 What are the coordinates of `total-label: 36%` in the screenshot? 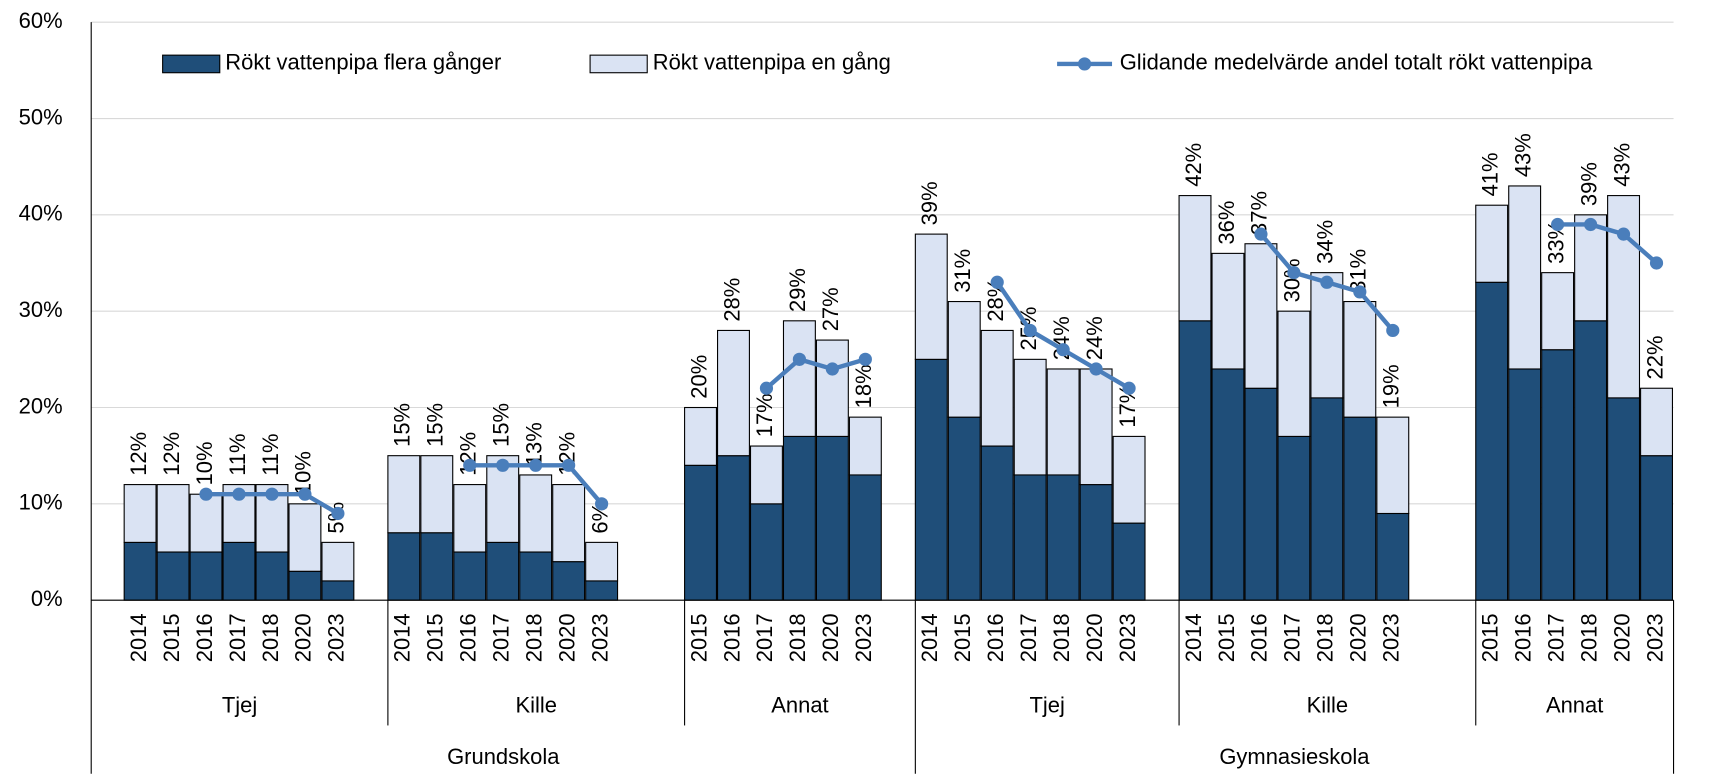 It's located at (1226, 223).